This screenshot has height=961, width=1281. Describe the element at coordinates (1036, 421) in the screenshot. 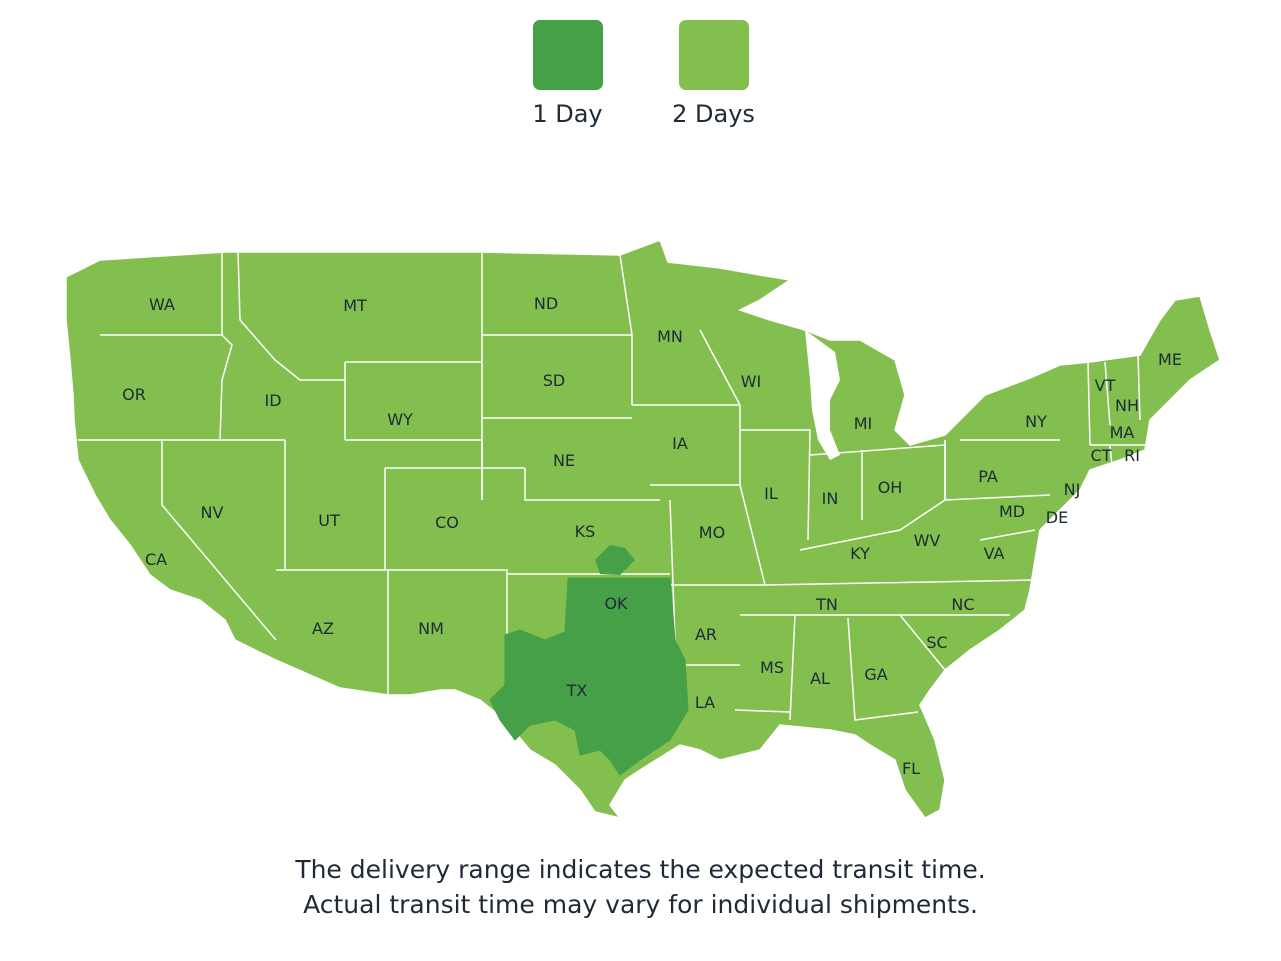

I see `state-label-ny: NY` at that location.